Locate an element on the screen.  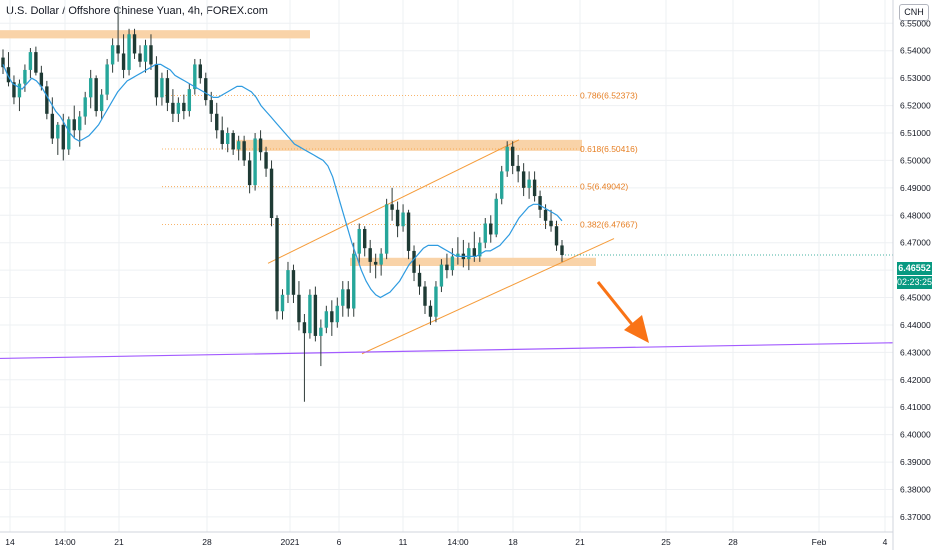
x-tick-label: 6 is located at coordinates (339, 542).